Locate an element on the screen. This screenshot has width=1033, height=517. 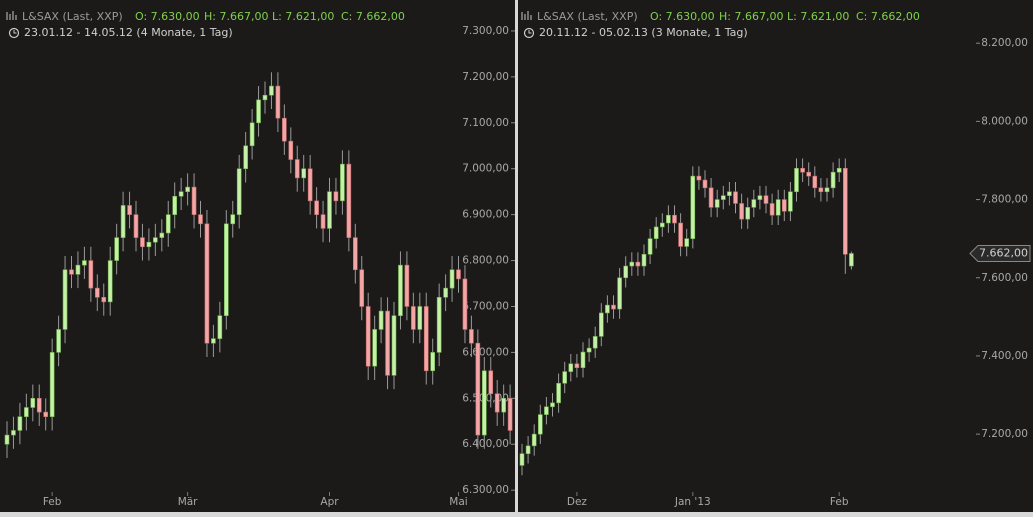
y-tick-label: 8.000,00 is located at coordinates (1004, 121).